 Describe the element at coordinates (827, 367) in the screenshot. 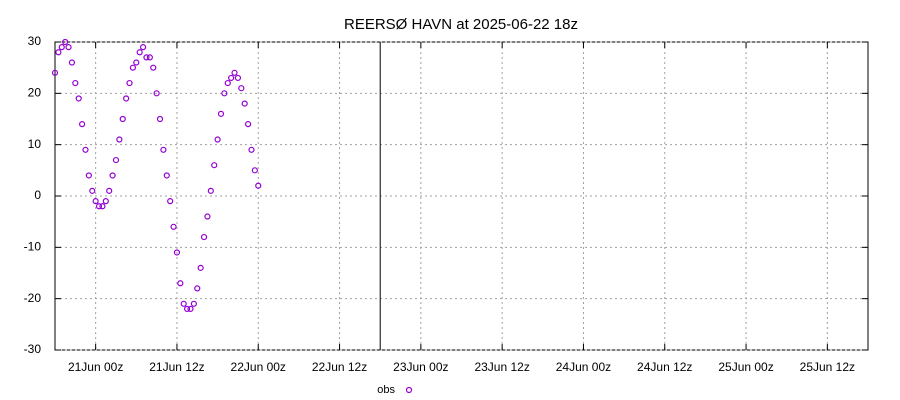

I see `x-tick-label: 25Jun 12z` at that location.